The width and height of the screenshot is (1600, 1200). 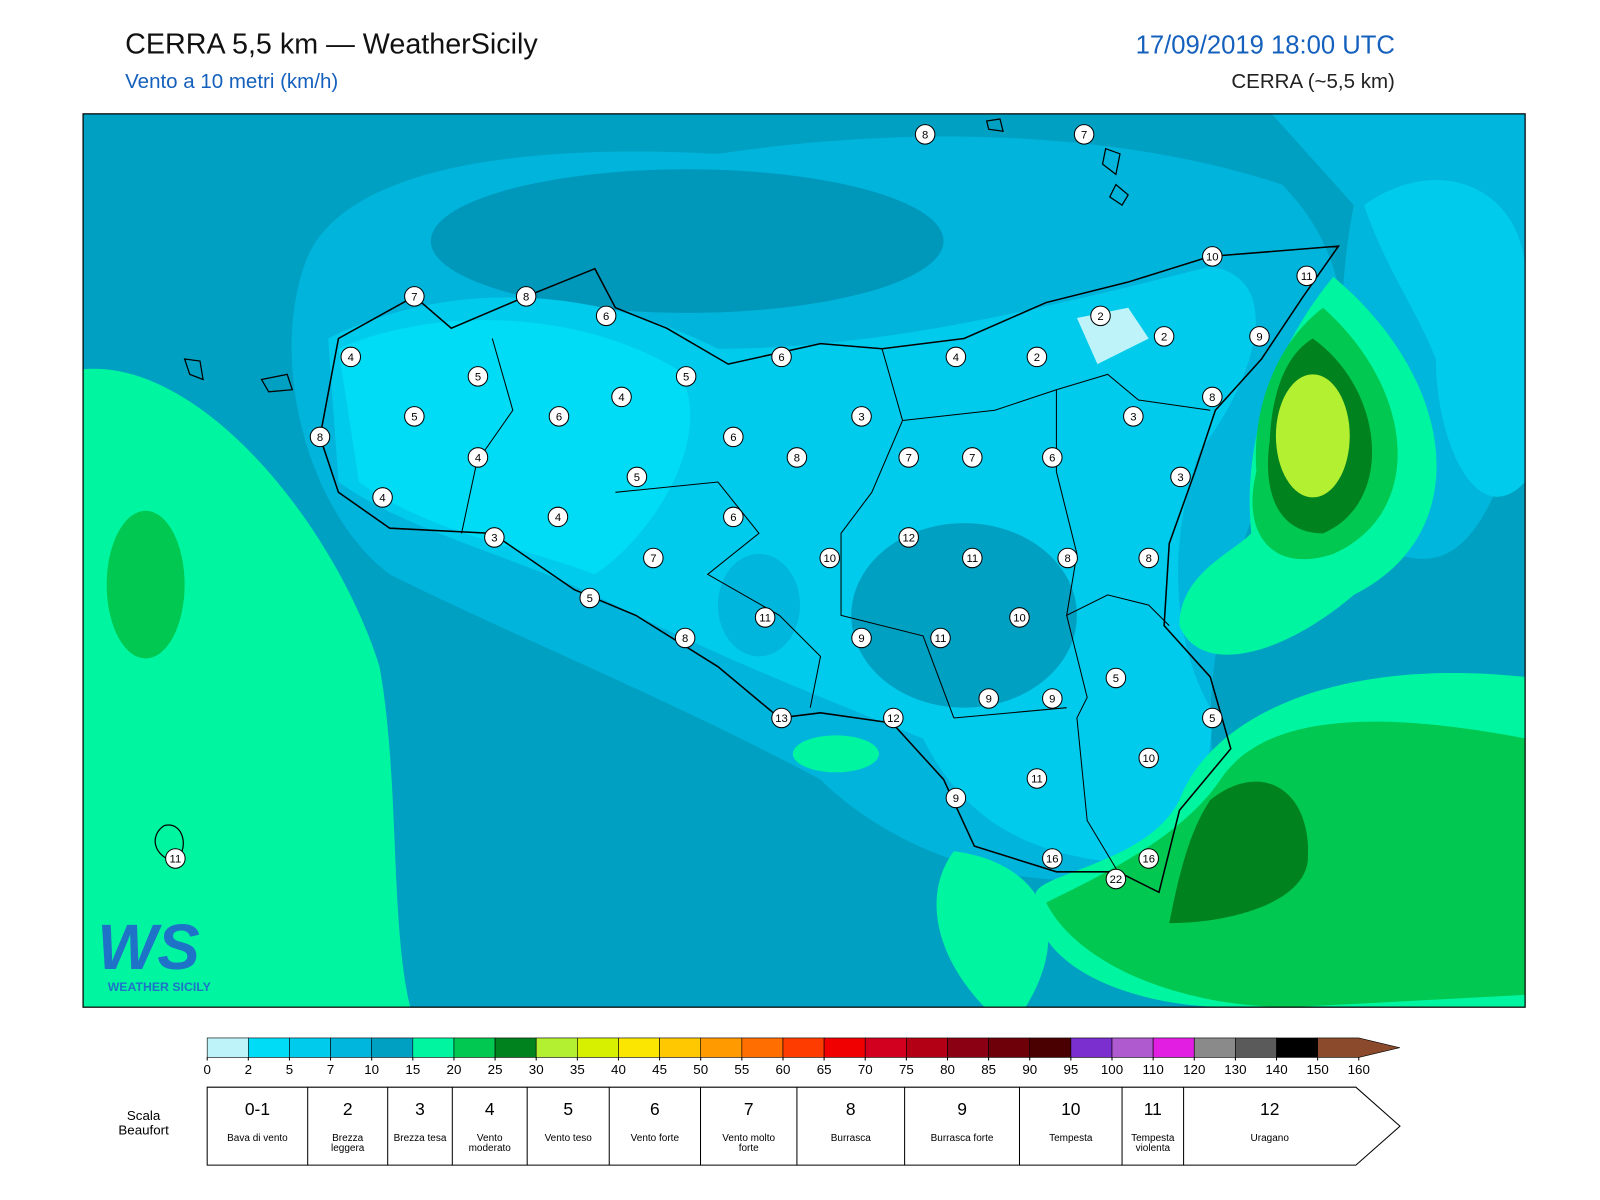 I want to click on beaufort-description: Burrasca, so click(x=850, y=1139).